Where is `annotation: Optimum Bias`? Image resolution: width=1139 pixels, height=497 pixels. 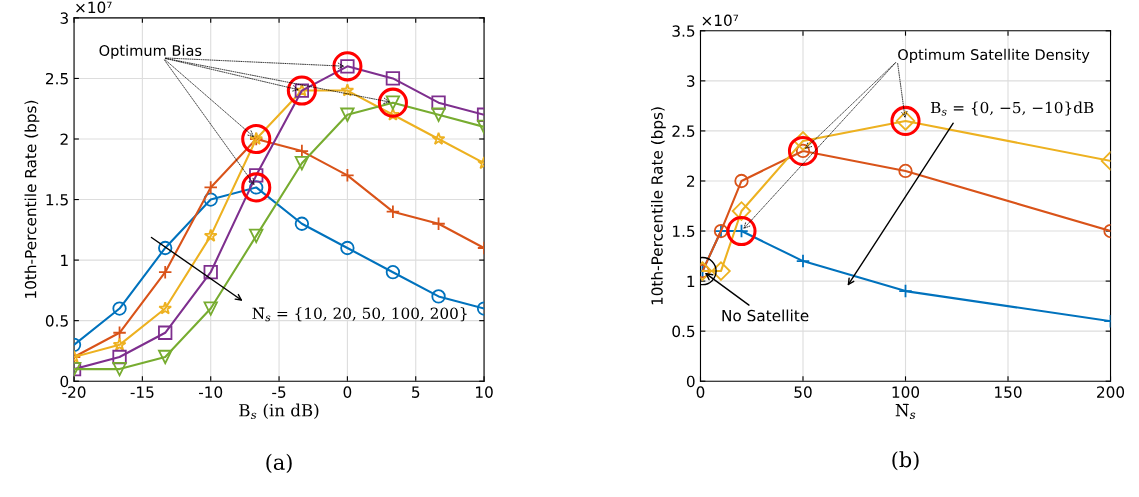 annotation: Optimum Bias is located at coordinates (150, 51).